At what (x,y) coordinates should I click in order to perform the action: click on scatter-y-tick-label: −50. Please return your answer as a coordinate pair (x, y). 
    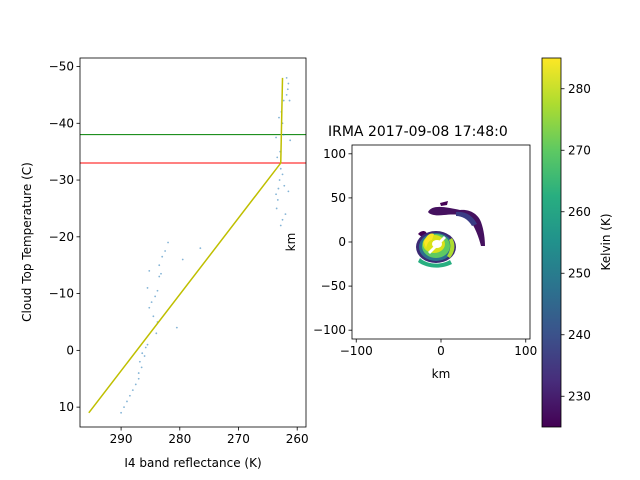
    Looking at the image, I should click on (61, 67).